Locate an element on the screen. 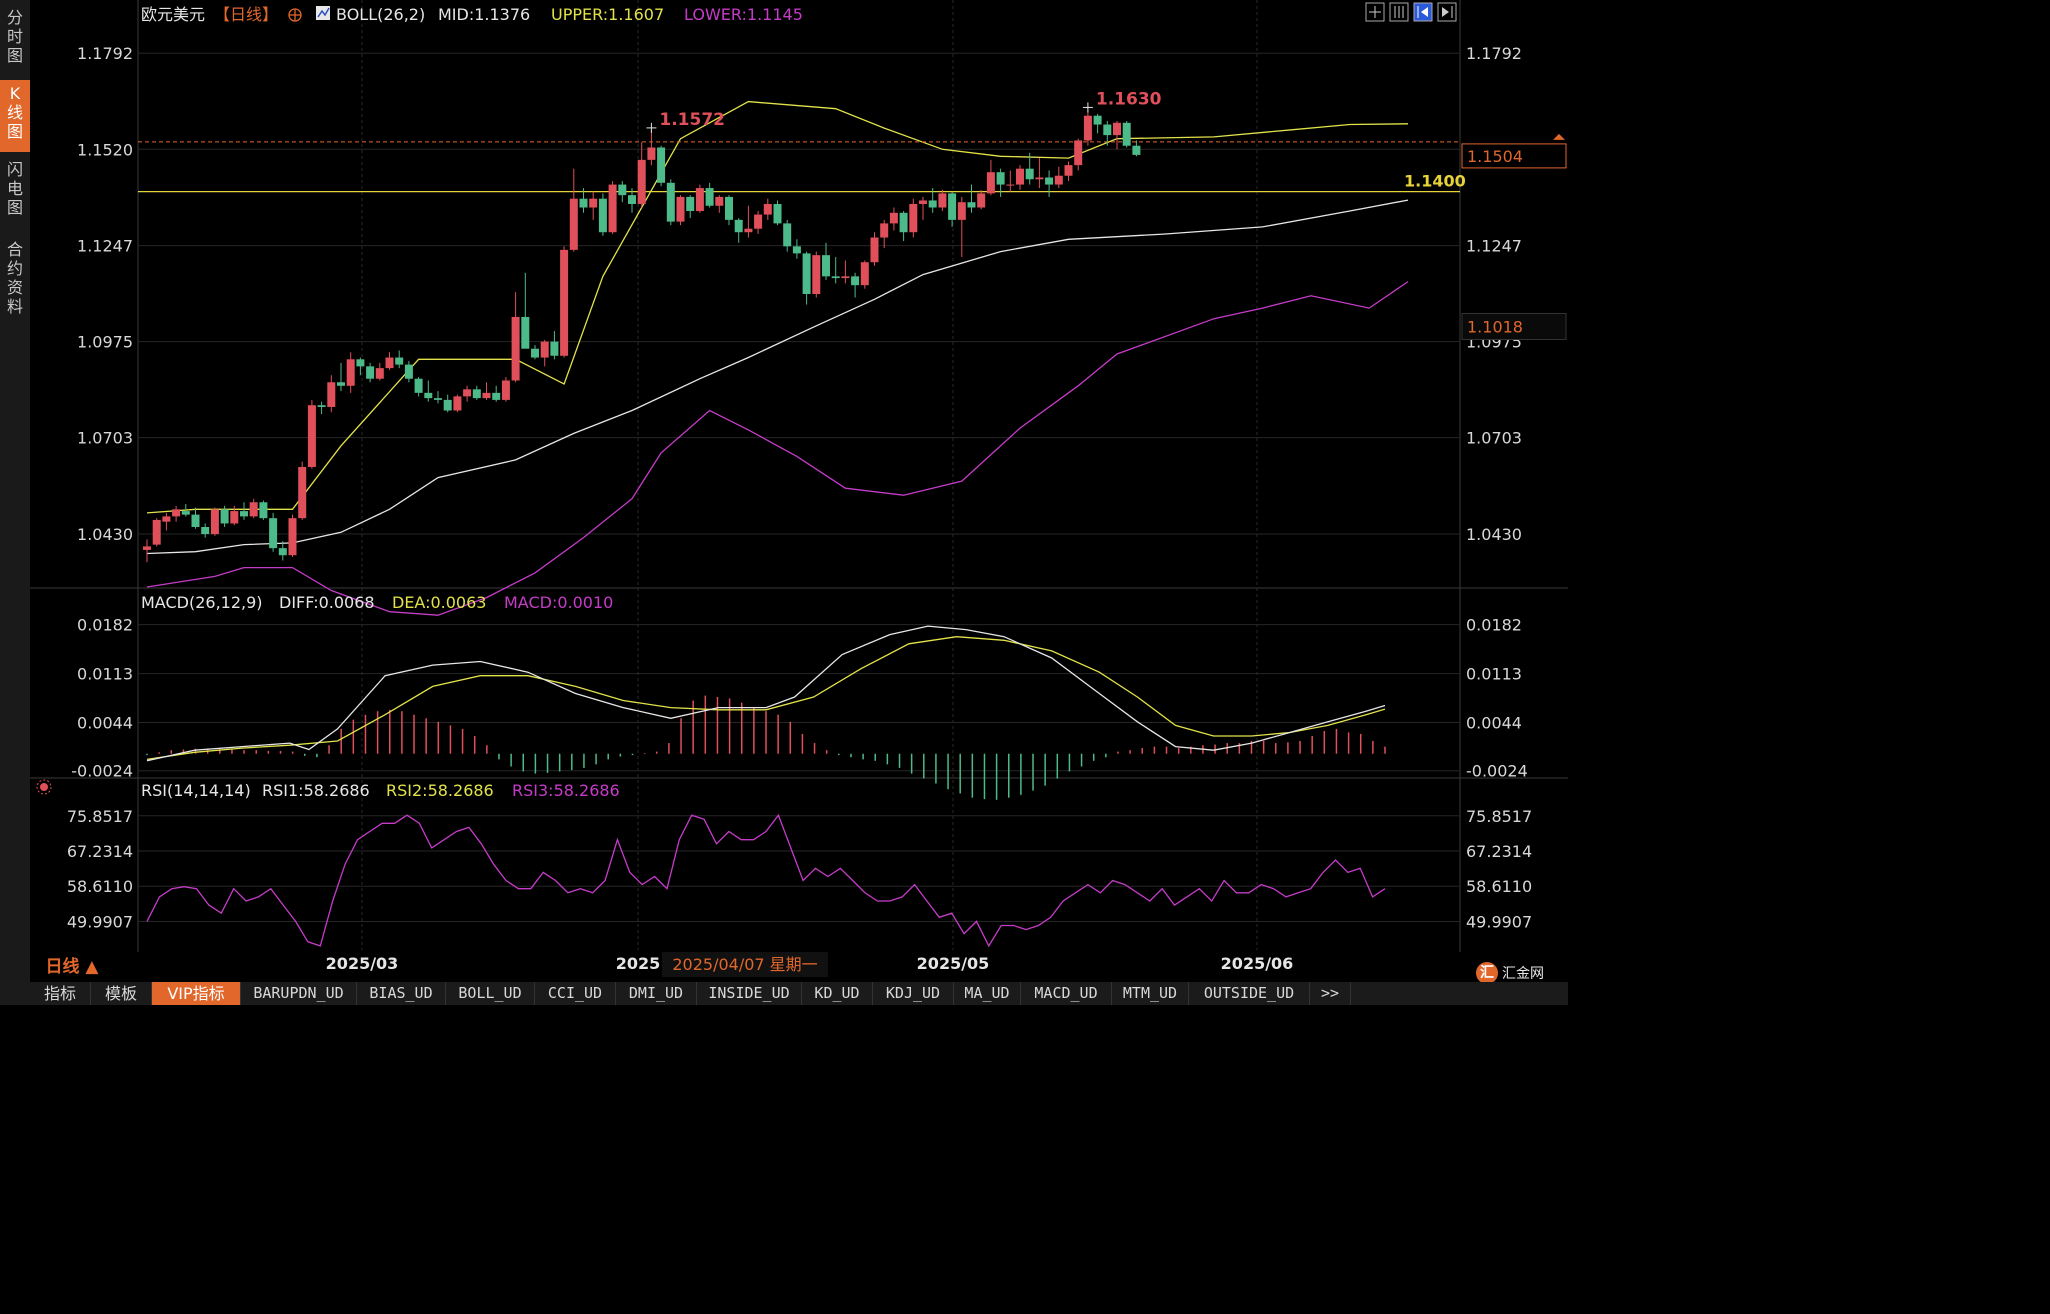 The height and width of the screenshot is (1314, 2050). support-level-label: 1.1400 is located at coordinates (1435, 181).